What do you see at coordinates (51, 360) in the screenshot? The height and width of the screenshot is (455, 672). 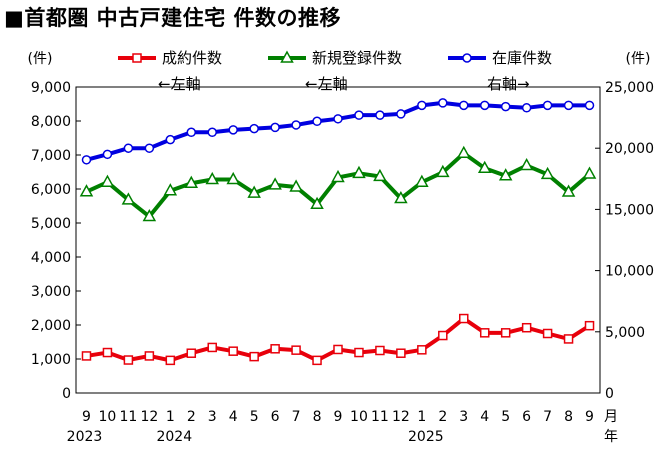 I see `left-tick-label: 1,000` at bounding box center [51, 360].